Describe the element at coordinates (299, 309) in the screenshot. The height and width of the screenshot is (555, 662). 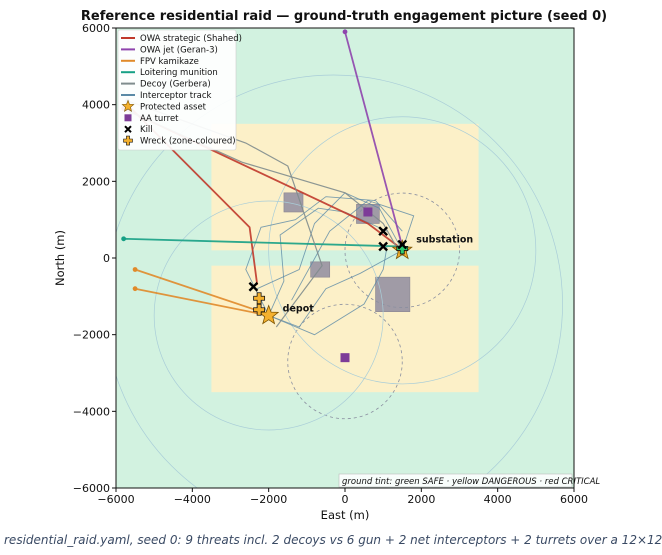
I see `asset-label-depot: depot` at that location.